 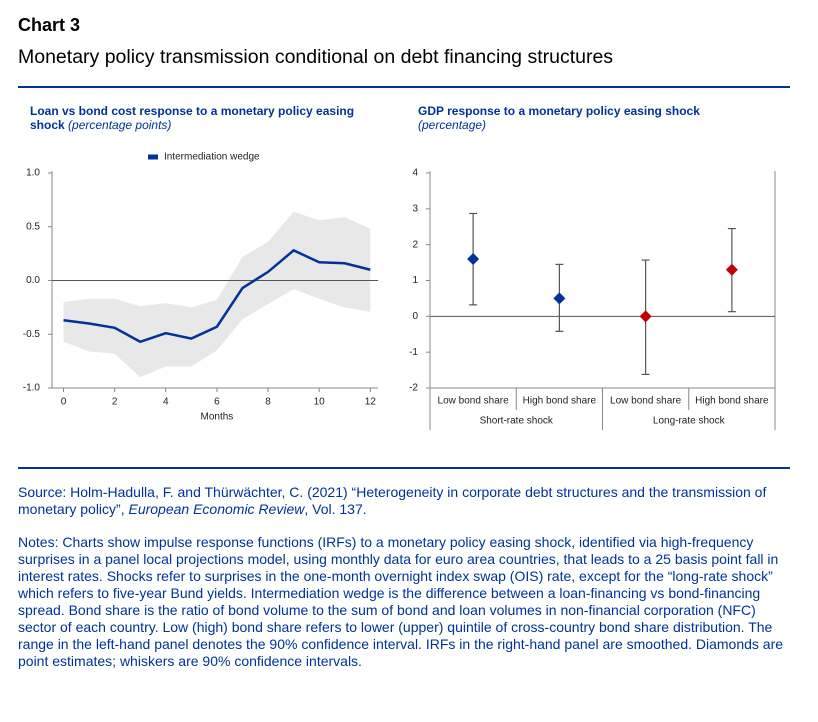 I want to click on y-tick-label: -1, so click(x=413, y=352).